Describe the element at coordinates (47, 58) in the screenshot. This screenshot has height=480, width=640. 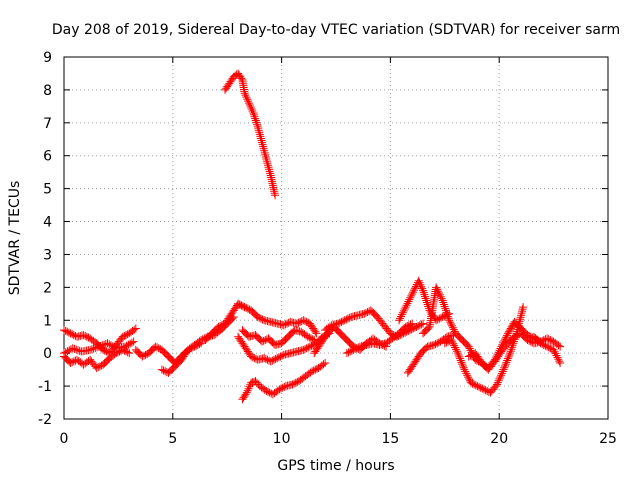
I see `y-tick-label: 9` at that location.